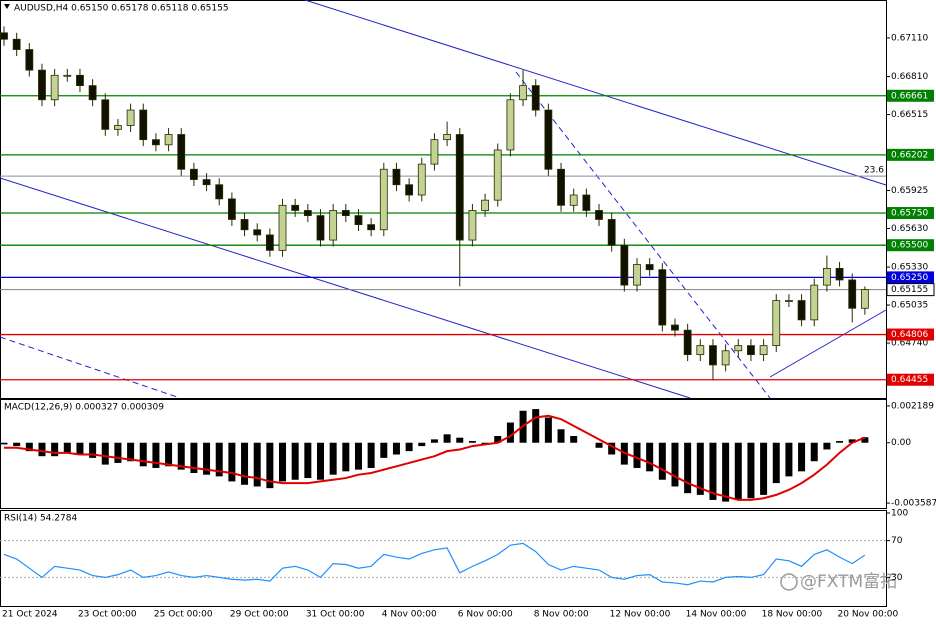 Image resolution: width=936 pixels, height=624 pixels. What do you see at coordinates (84, 408) in the screenshot?
I see `macd-title: MACD(12,26,9) 0.000327 0.000309` at bounding box center [84, 408].